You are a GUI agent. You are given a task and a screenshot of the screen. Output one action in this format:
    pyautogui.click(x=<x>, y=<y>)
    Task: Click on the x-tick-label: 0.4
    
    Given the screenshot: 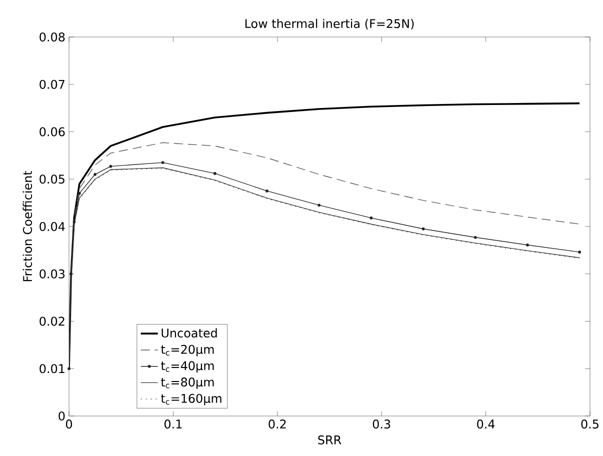 What is the action you would take?
    pyautogui.click(x=486, y=424)
    